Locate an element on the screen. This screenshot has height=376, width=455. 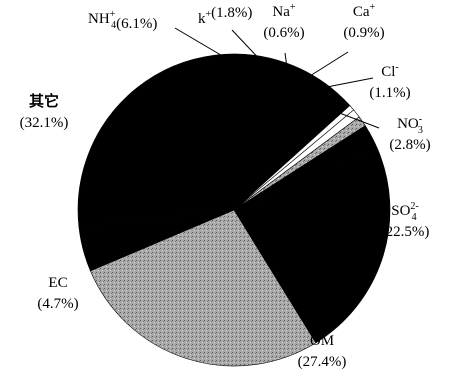
slice-label-nh4: NH+ 4(6.1%) is located at coordinates (122, 20).